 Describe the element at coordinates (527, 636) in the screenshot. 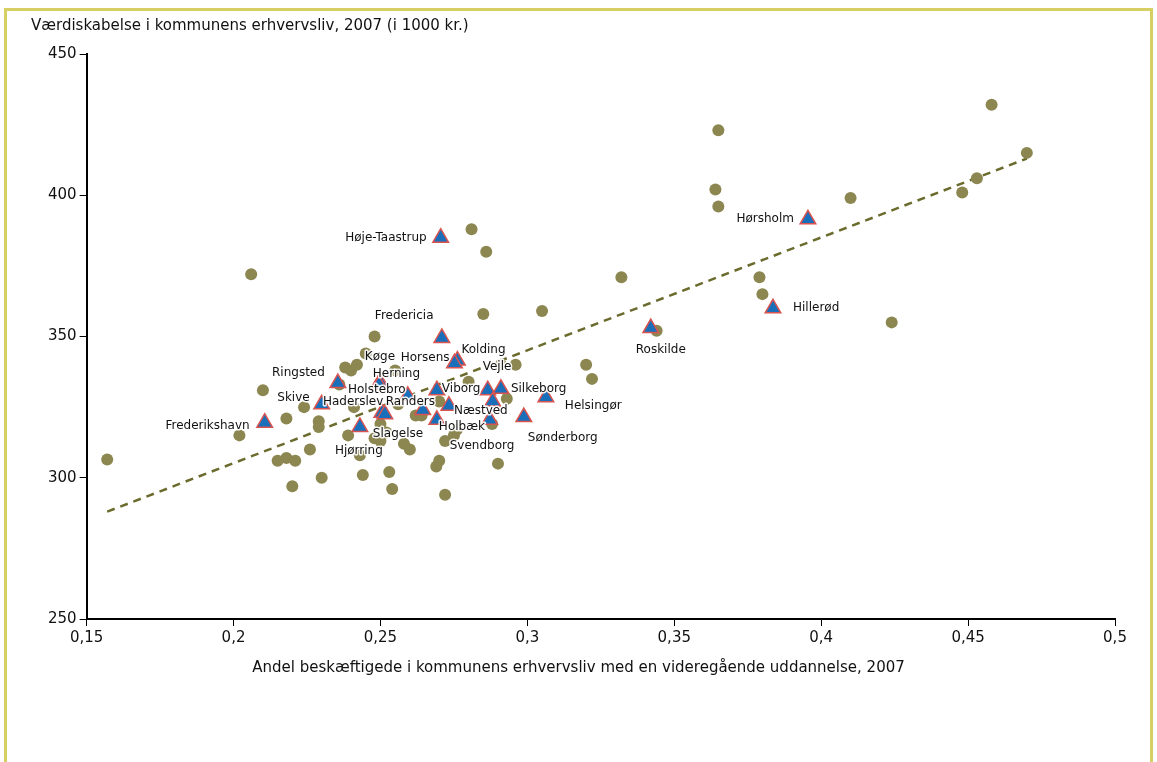

I see `x-tick-label: 0,3` at that location.